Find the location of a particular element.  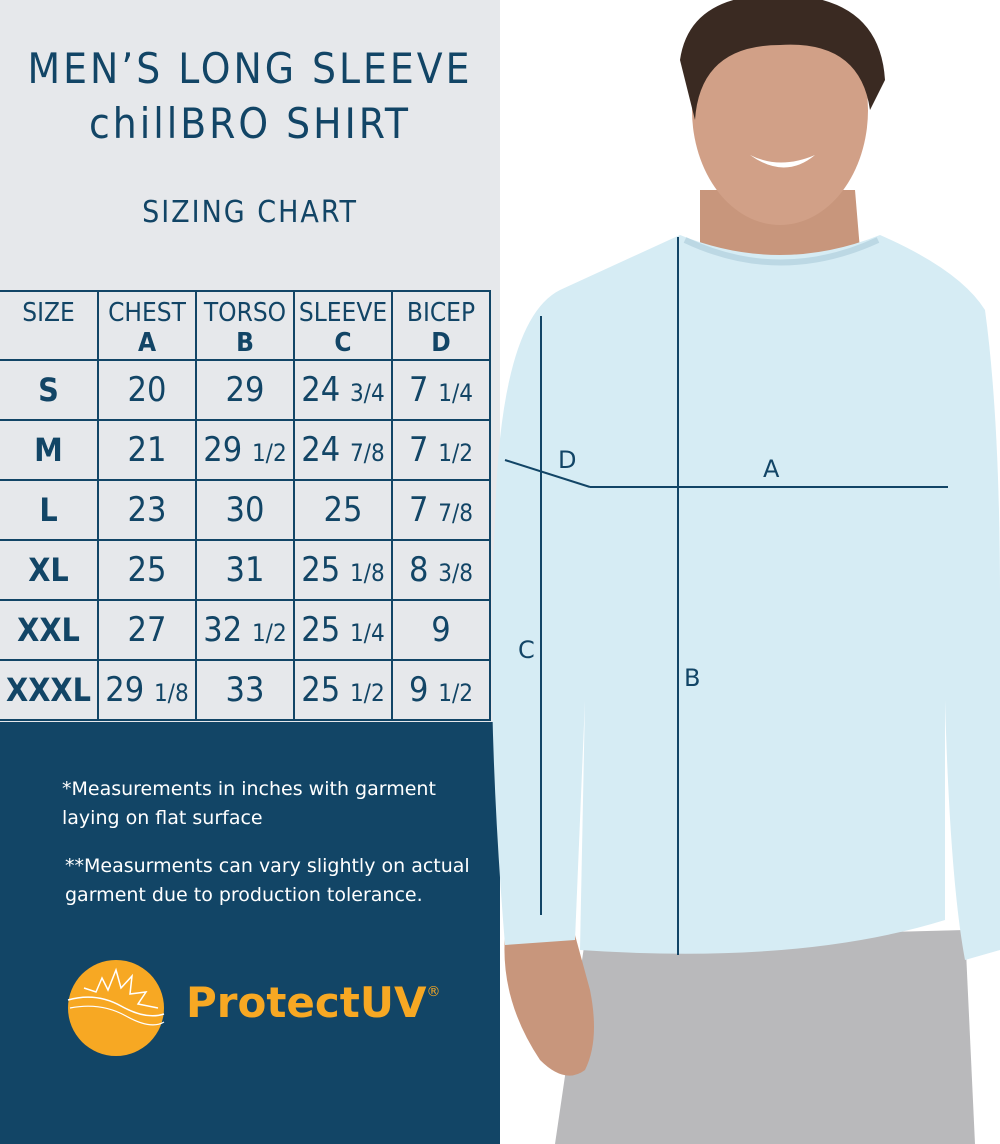

product-title-line1: MEN’S LONG SLEEVE is located at coordinates (250, 68).